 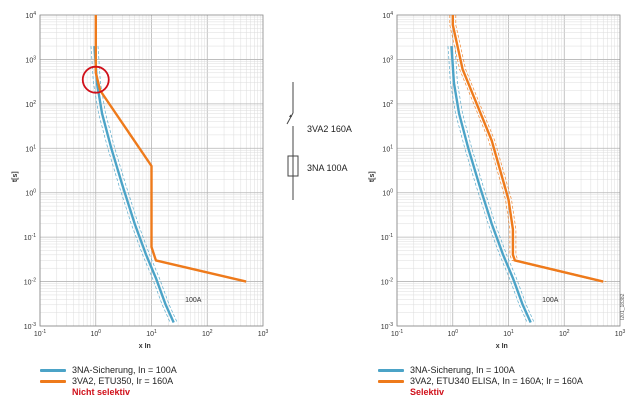 What do you see at coordinates (327, 168) in the screenshot?
I see `fuse-label: 3NA 100A` at bounding box center [327, 168].